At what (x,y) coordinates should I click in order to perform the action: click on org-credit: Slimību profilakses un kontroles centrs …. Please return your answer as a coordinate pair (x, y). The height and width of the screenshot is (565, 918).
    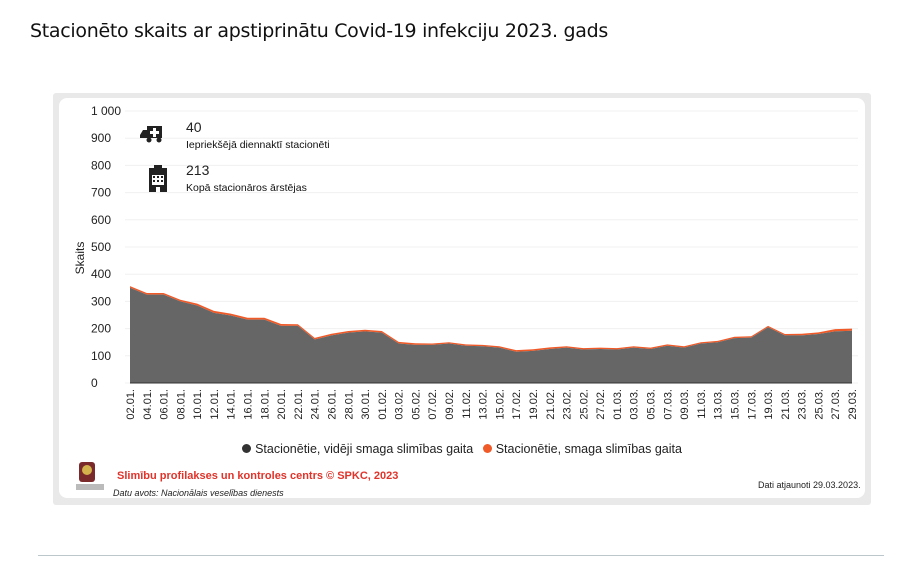
    Looking at the image, I should click on (258, 476).